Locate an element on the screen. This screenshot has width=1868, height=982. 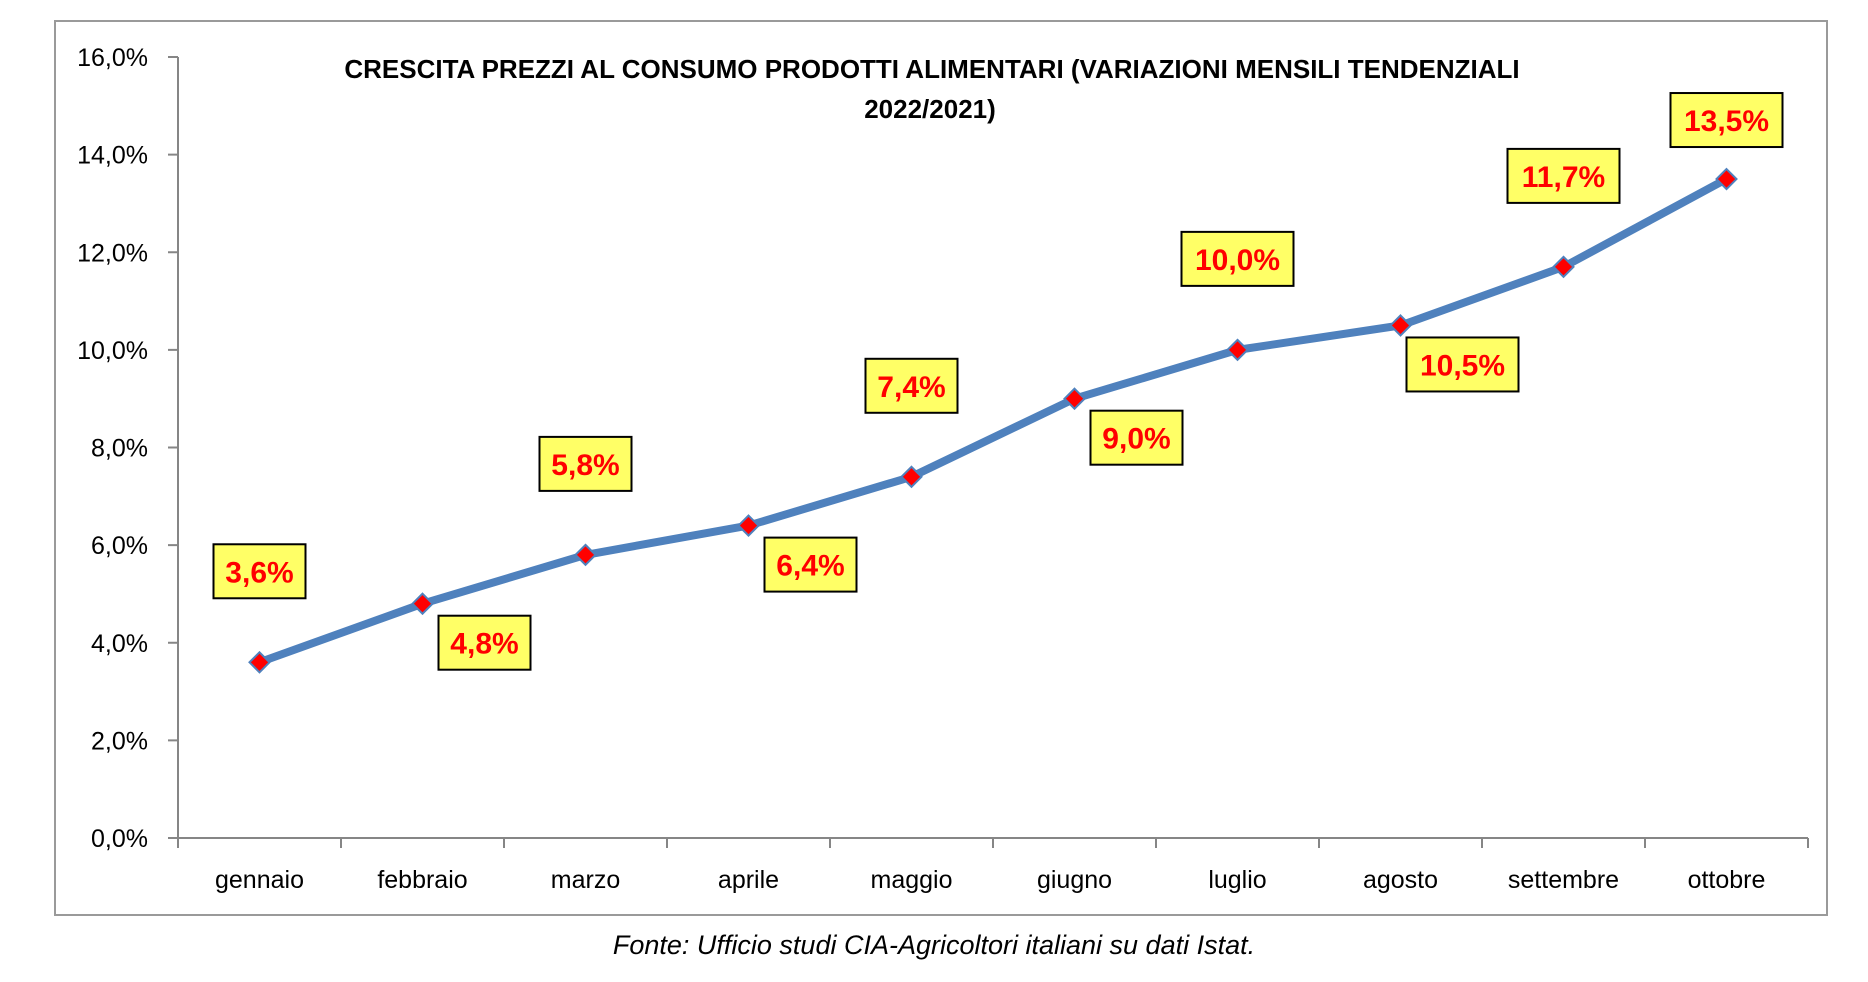
data-label: 11,7% is located at coordinates (1563, 175).